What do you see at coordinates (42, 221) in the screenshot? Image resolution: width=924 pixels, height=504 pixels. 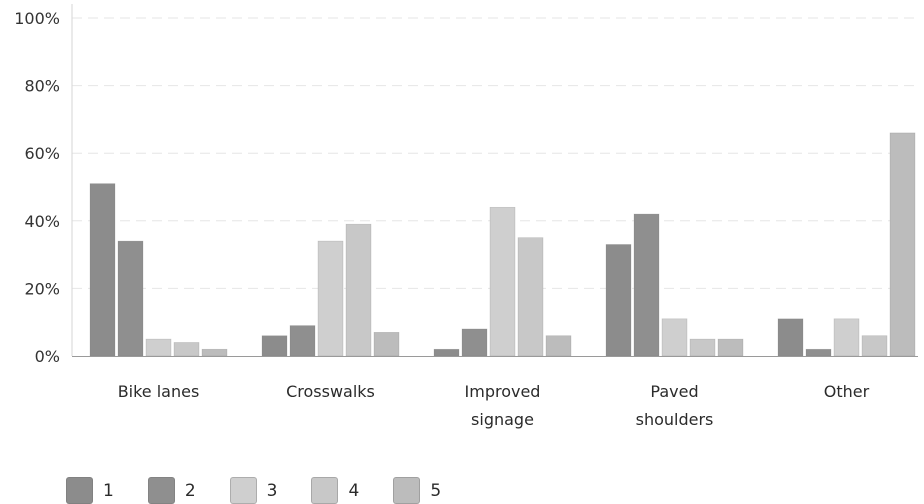 I see `y-tick-label: 40%` at bounding box center [42, 221].